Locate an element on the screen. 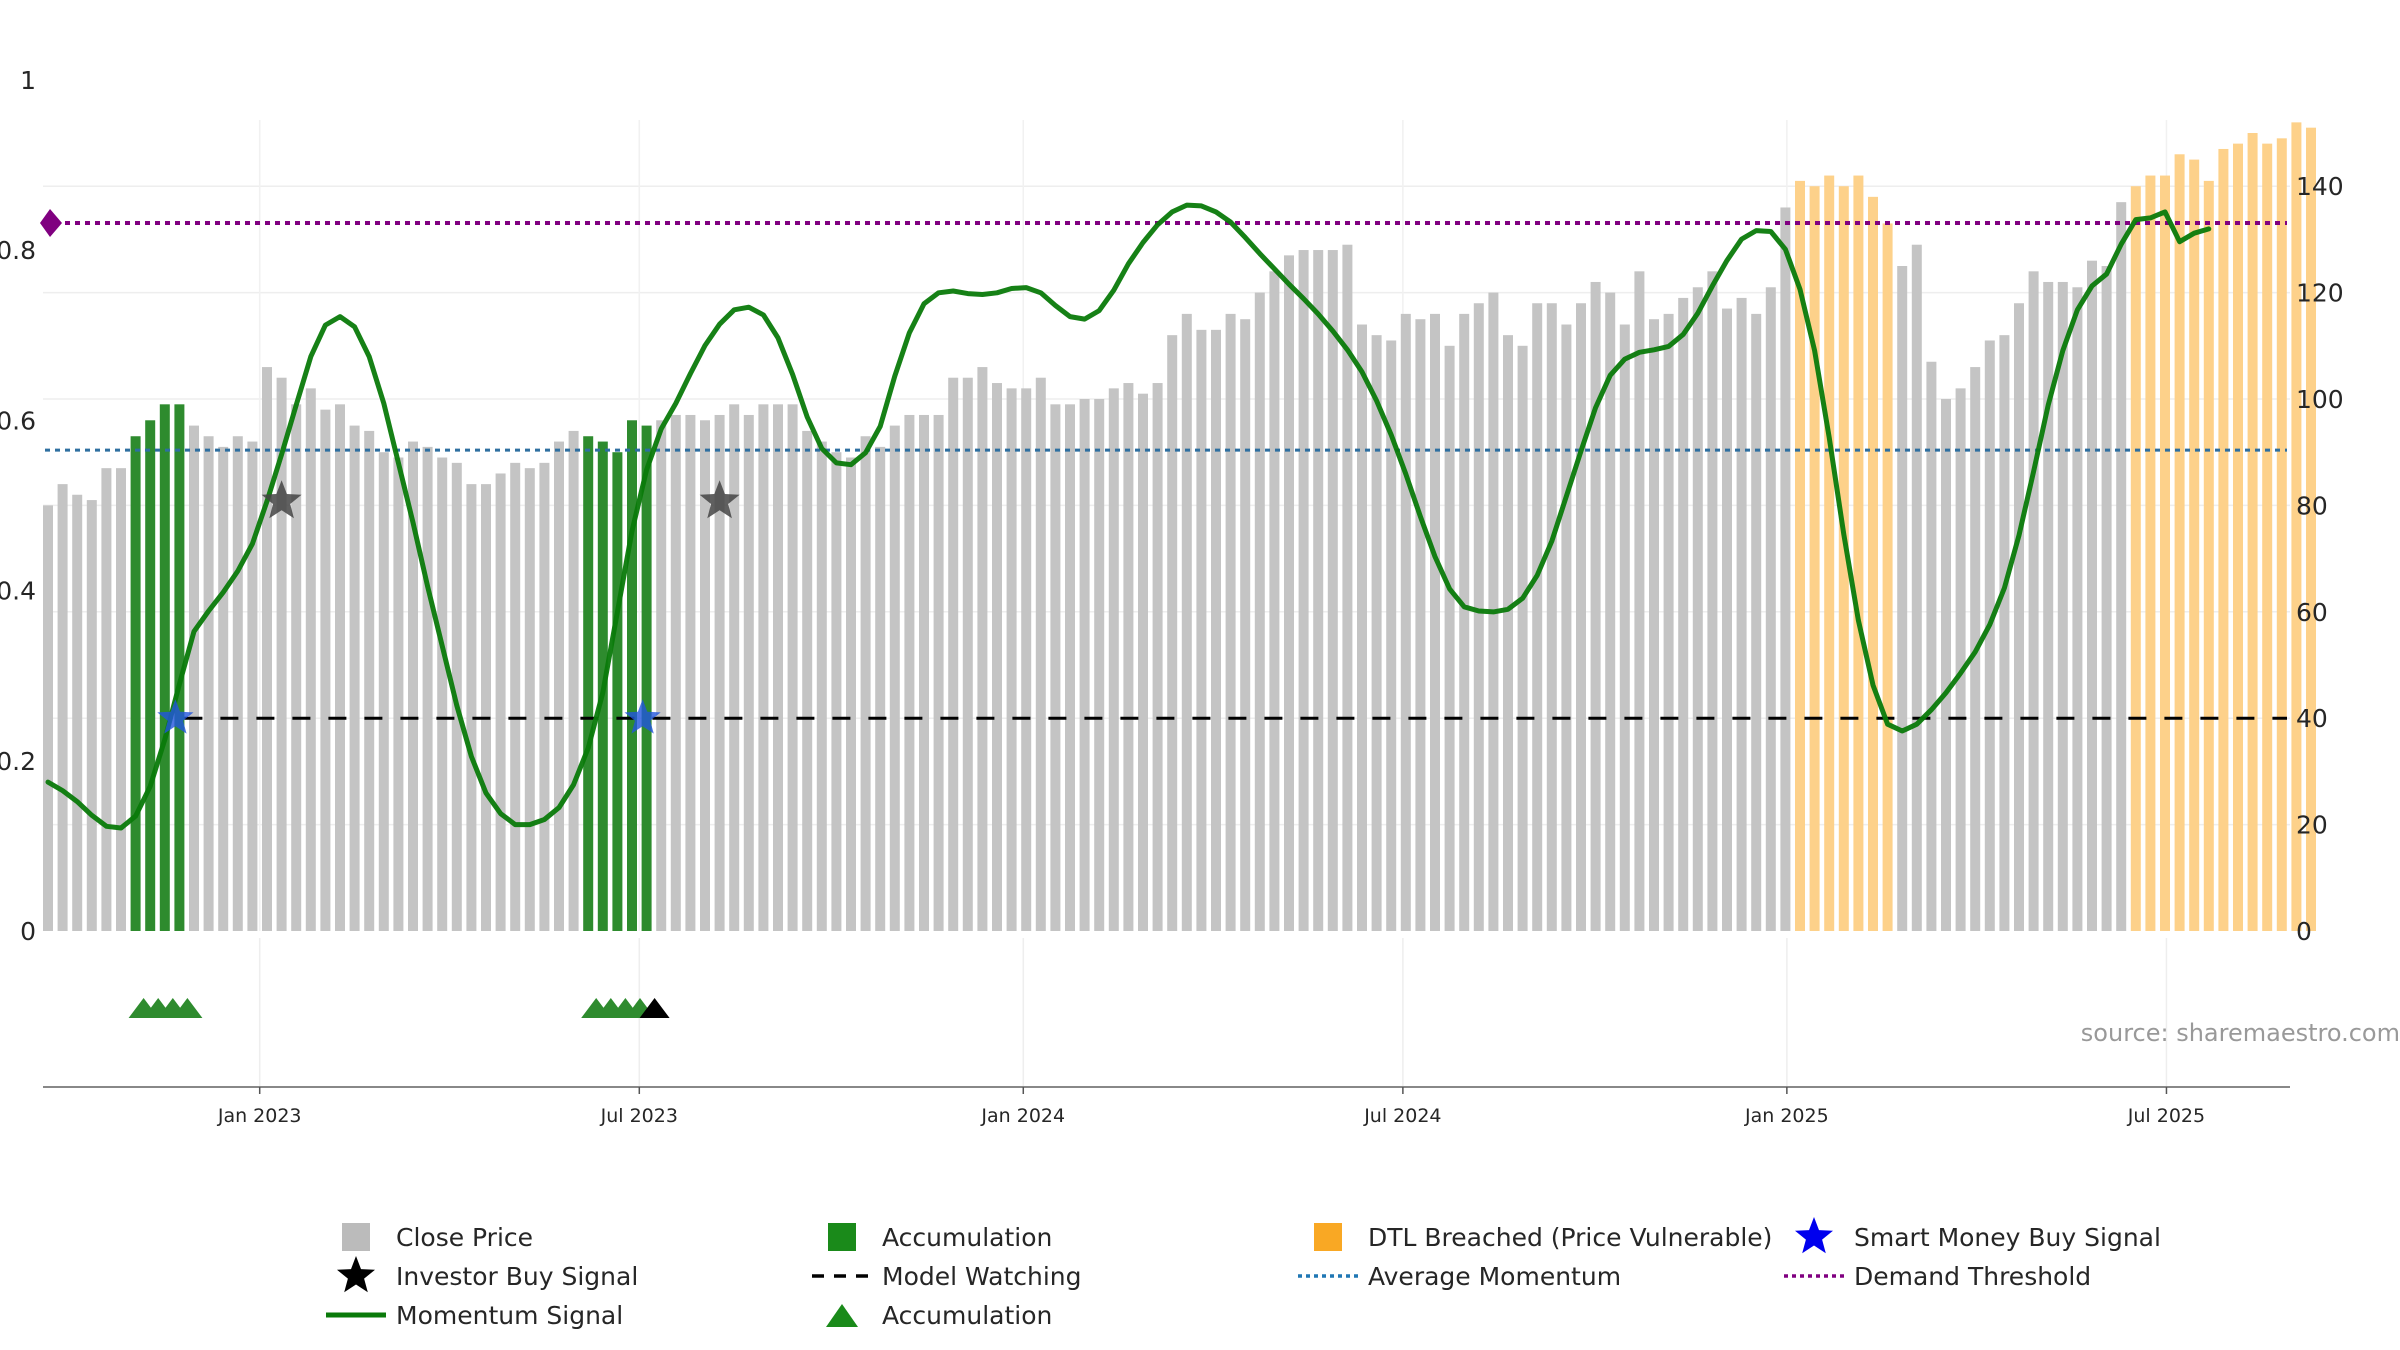  markers-layer is located at coordinates (390, 471).